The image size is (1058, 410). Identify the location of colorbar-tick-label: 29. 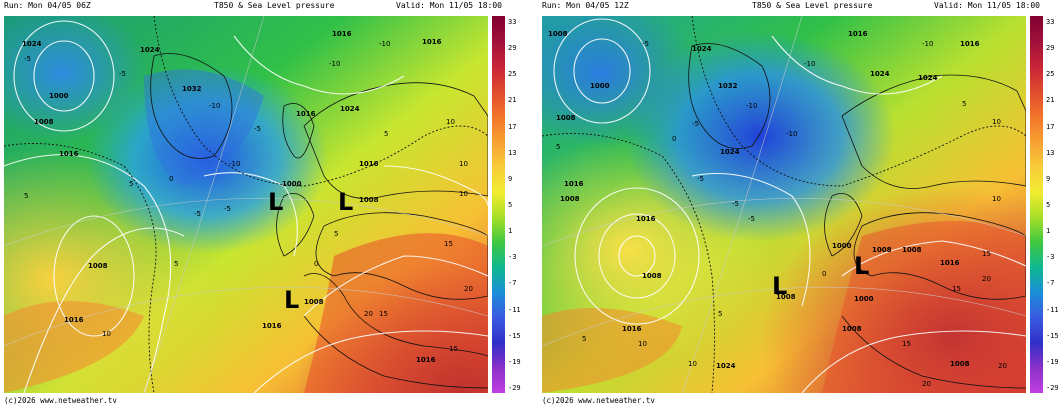
(512, 48).